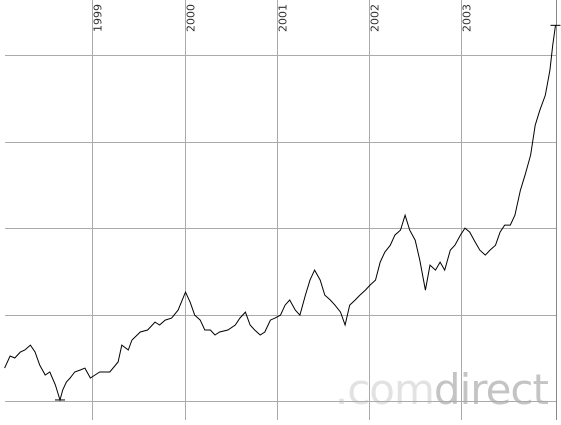  I want to click on watermark-main: direct, so click(491, 389).